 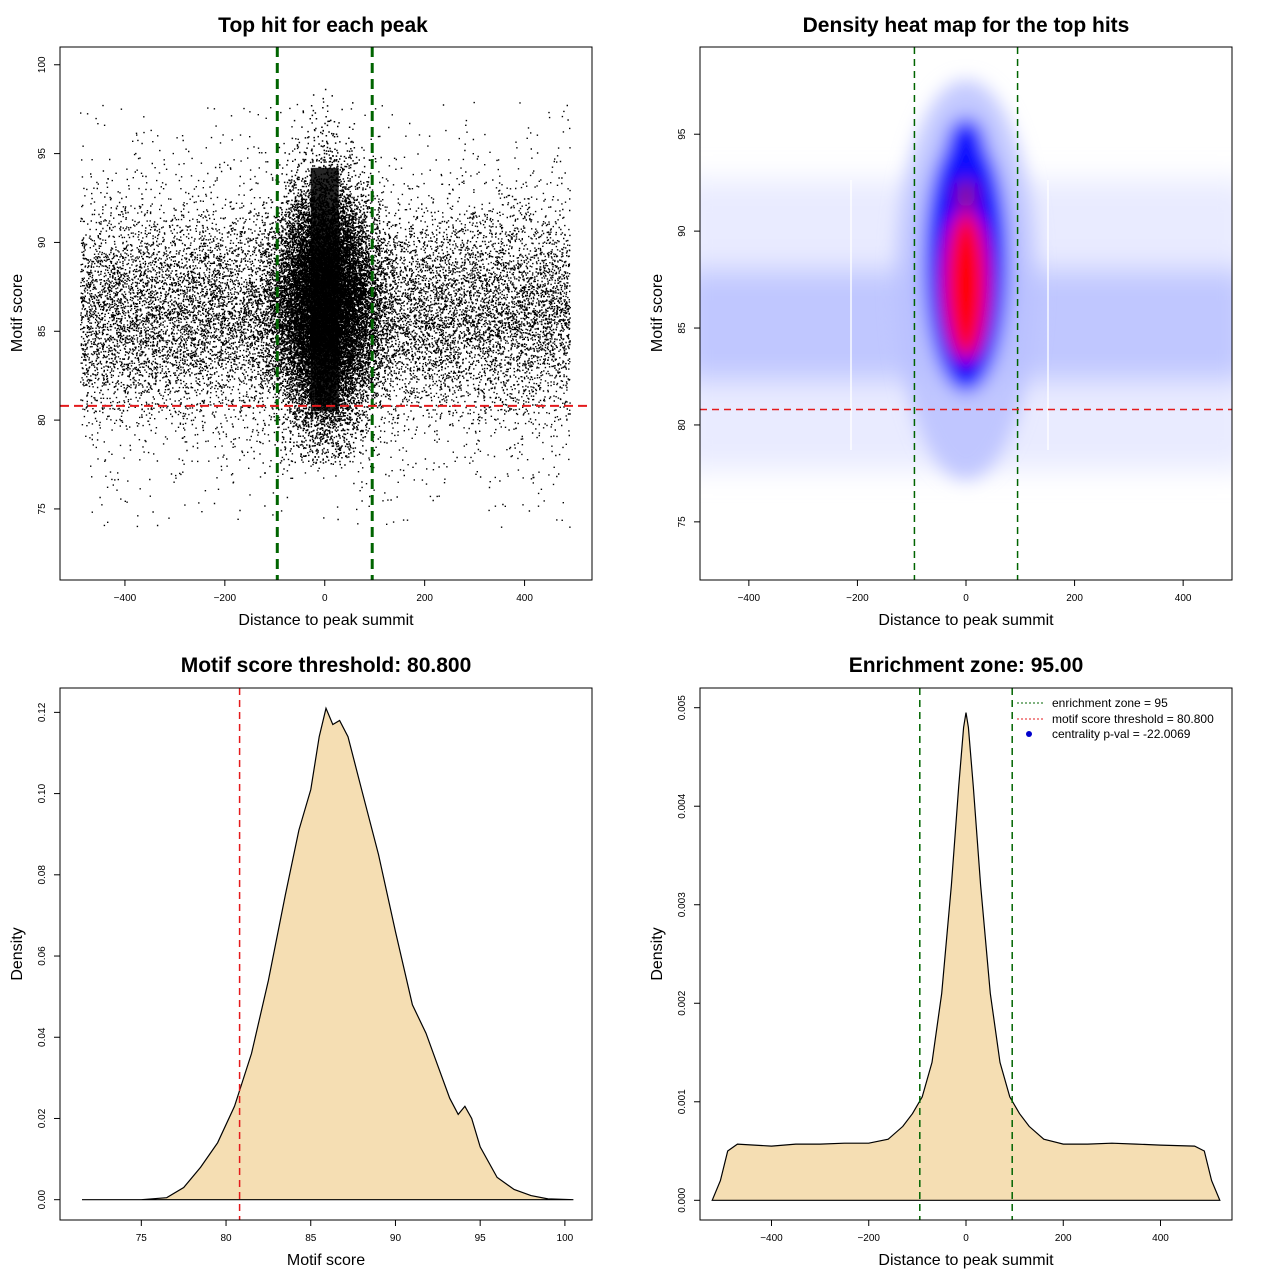 I want to click on heatmap-red-core, so click(x=966, y=285).